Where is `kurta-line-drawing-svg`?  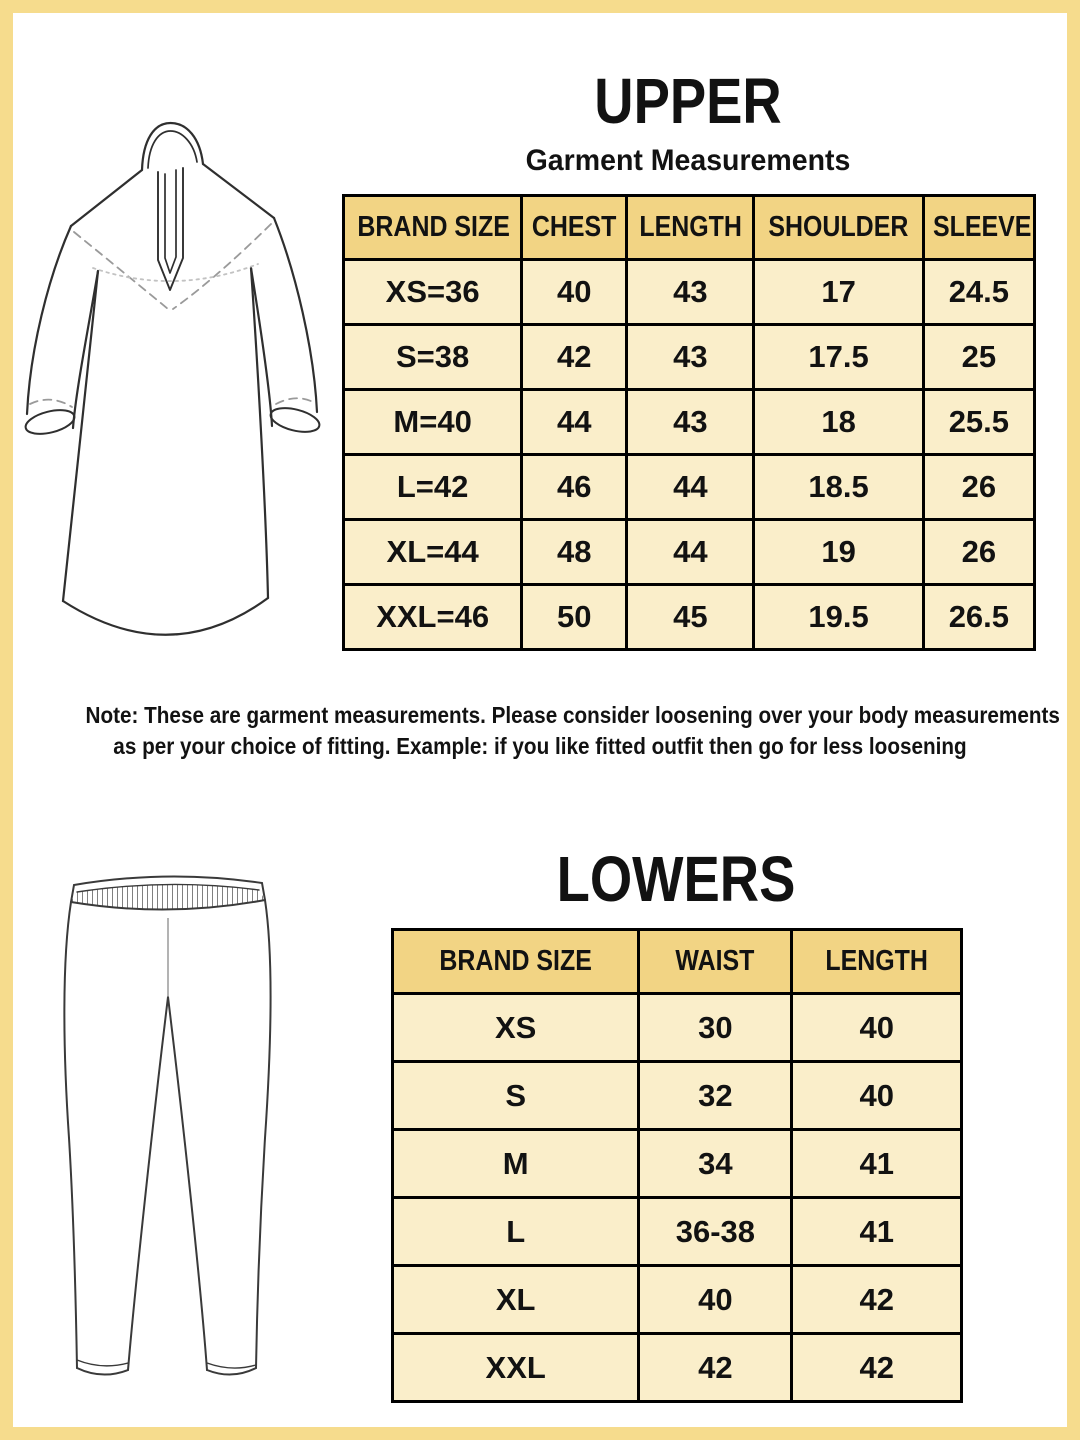
kurta-line-drawing-svg is located at coordinates (172, 378).